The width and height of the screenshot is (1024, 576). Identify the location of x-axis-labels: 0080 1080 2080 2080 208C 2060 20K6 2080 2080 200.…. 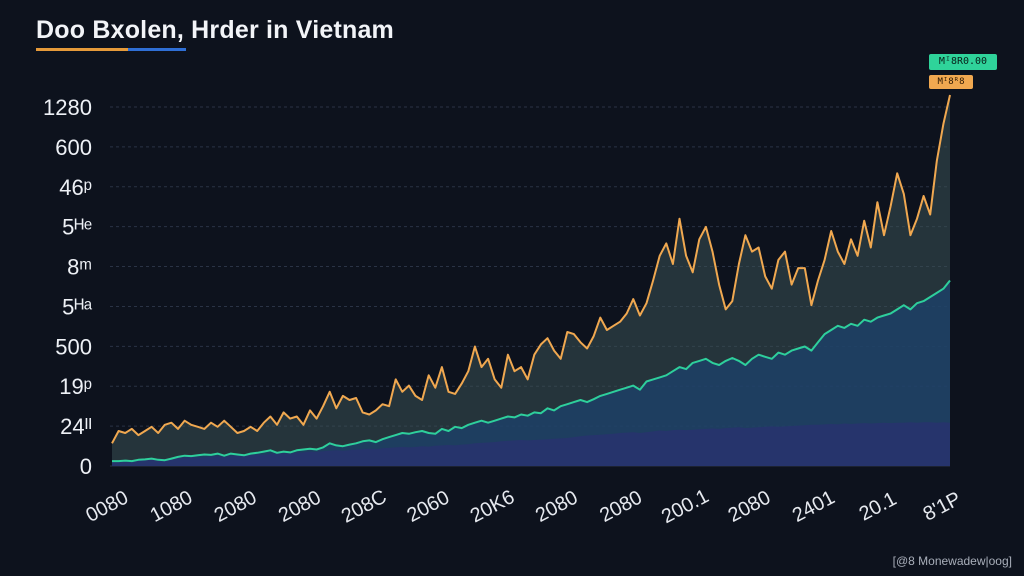
(523, 506).